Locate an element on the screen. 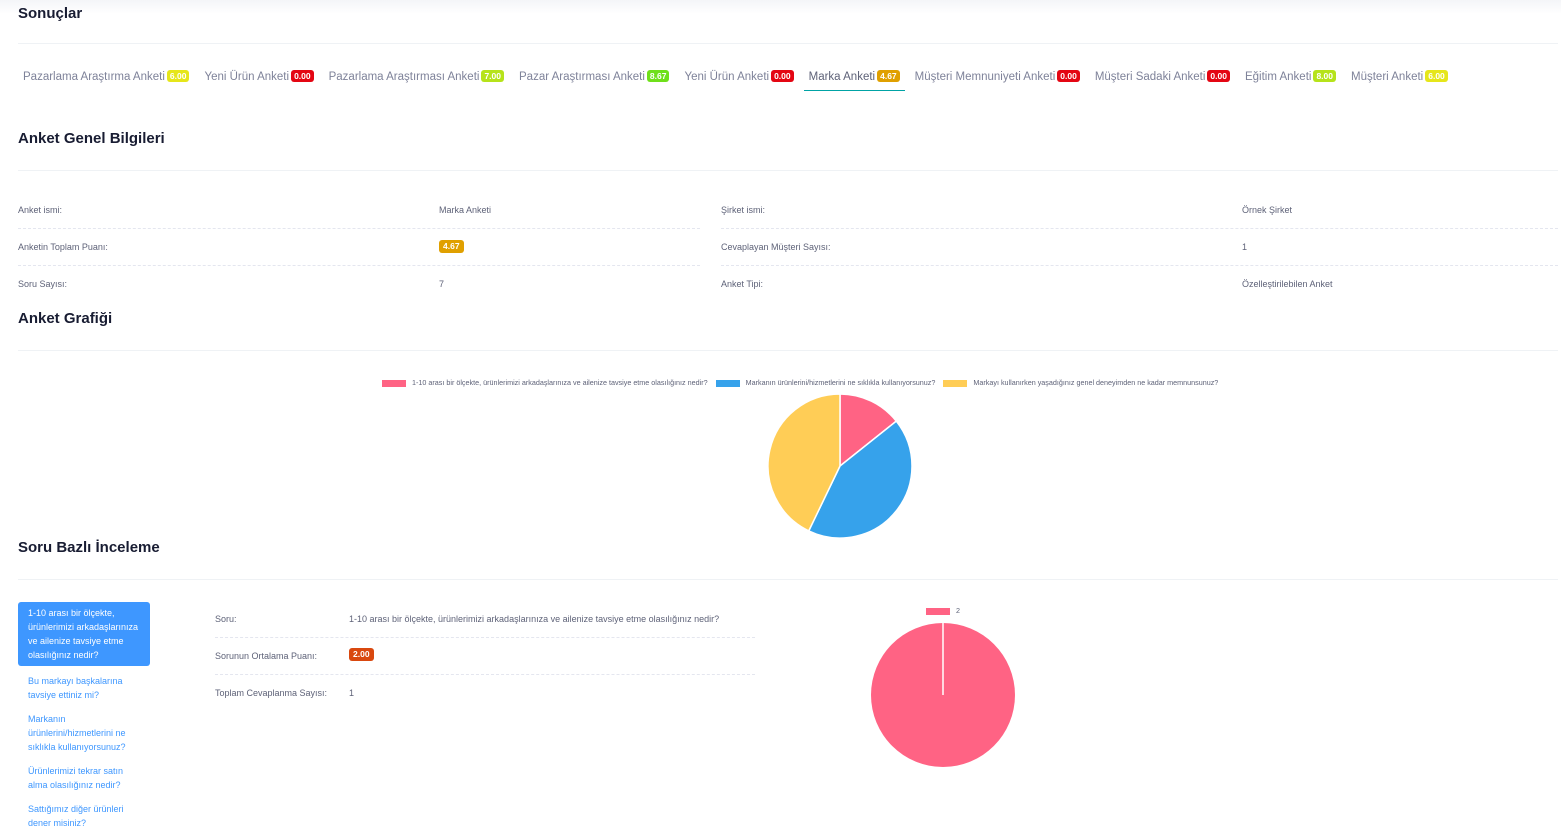 This screenshot has width=1561, height=839. tab-label: Müşteri Sadaki Anketi is located at coordinates (1150, 77).